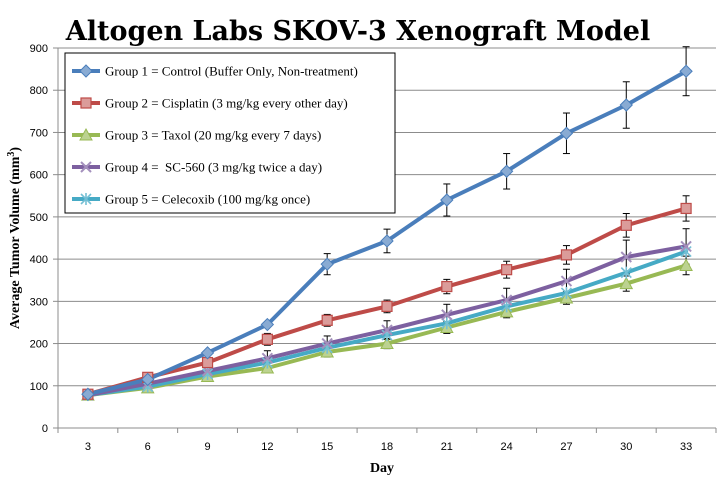 This screenshot has height=478, width=717. I want to click on y-tick-label: 400, so click(39, 260).